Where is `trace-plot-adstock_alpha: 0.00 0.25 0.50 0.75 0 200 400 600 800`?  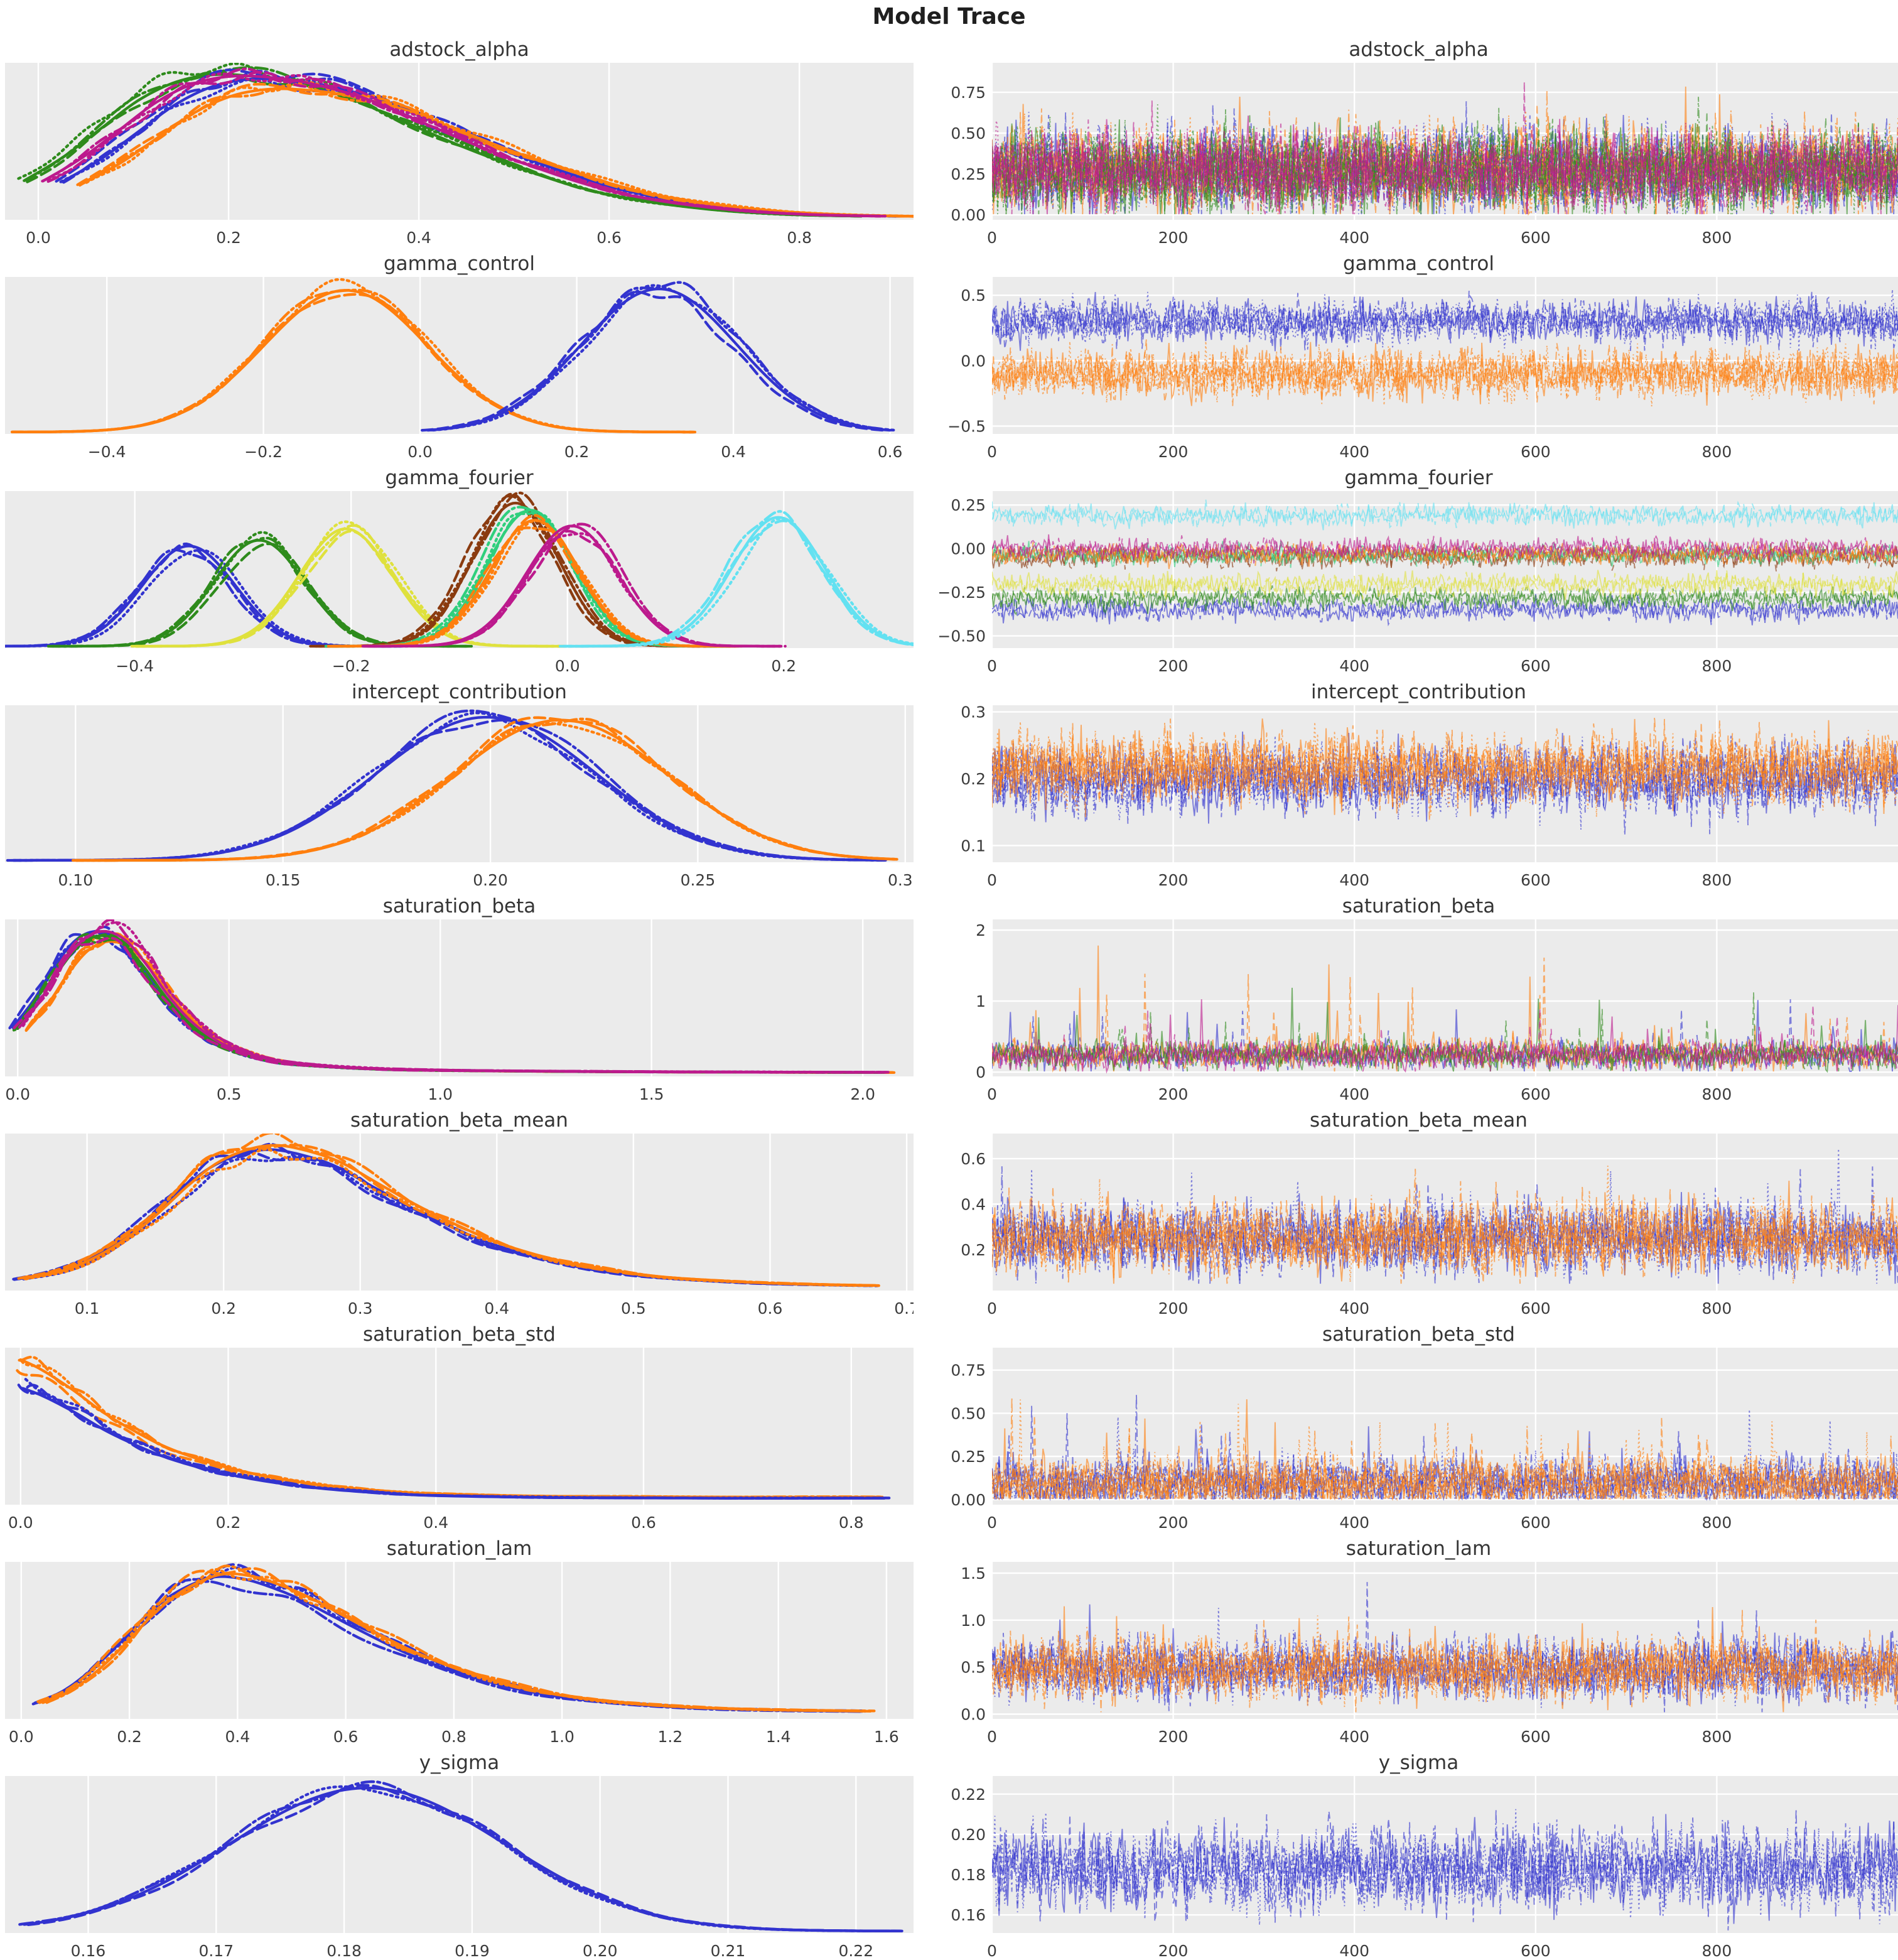
trace-plot-adstock_alpha: 0.00 0.25 0.50 0.75 0 200 400 600 800 is located at coordinates (1424, 155).